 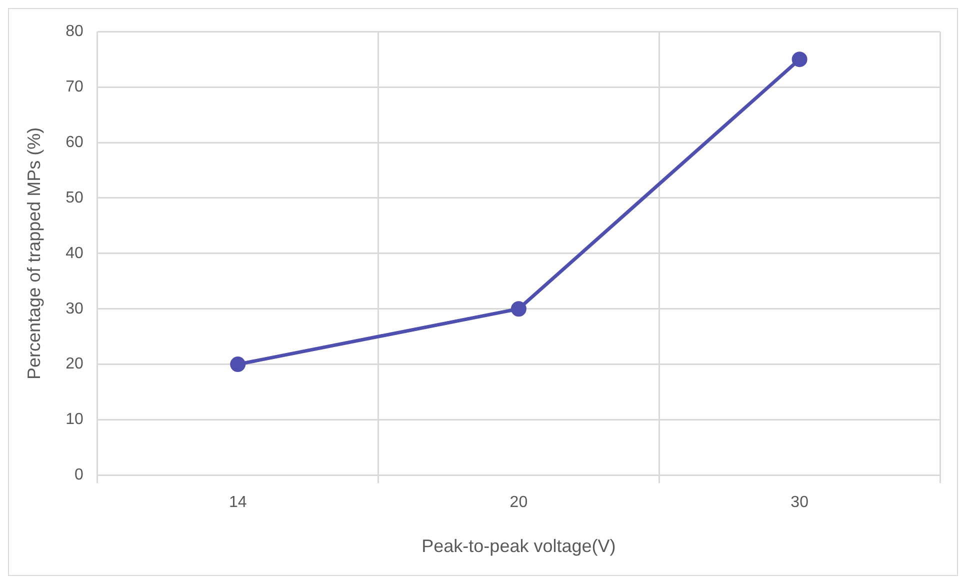 I want to click on y-tick-label: 40, so click(x=75, y=253).